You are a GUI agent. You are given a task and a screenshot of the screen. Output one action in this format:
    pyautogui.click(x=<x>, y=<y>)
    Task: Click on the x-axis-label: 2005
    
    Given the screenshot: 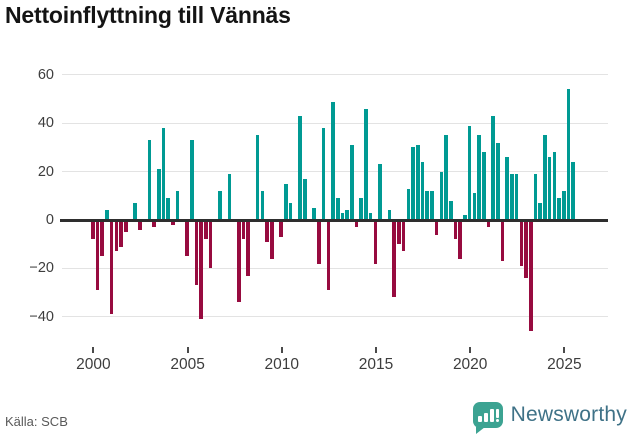 What is the action you would take?
    pyautogui.click(x=187, y=364)
    